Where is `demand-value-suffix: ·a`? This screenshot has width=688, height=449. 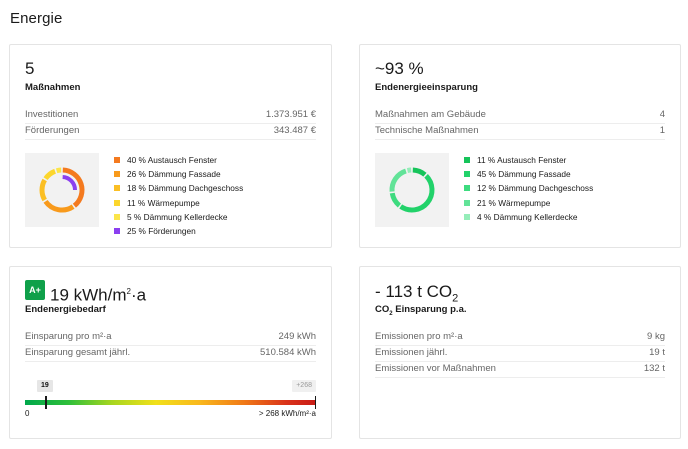
demand-value-suffix: ·a is located at coordinates (138, 295).